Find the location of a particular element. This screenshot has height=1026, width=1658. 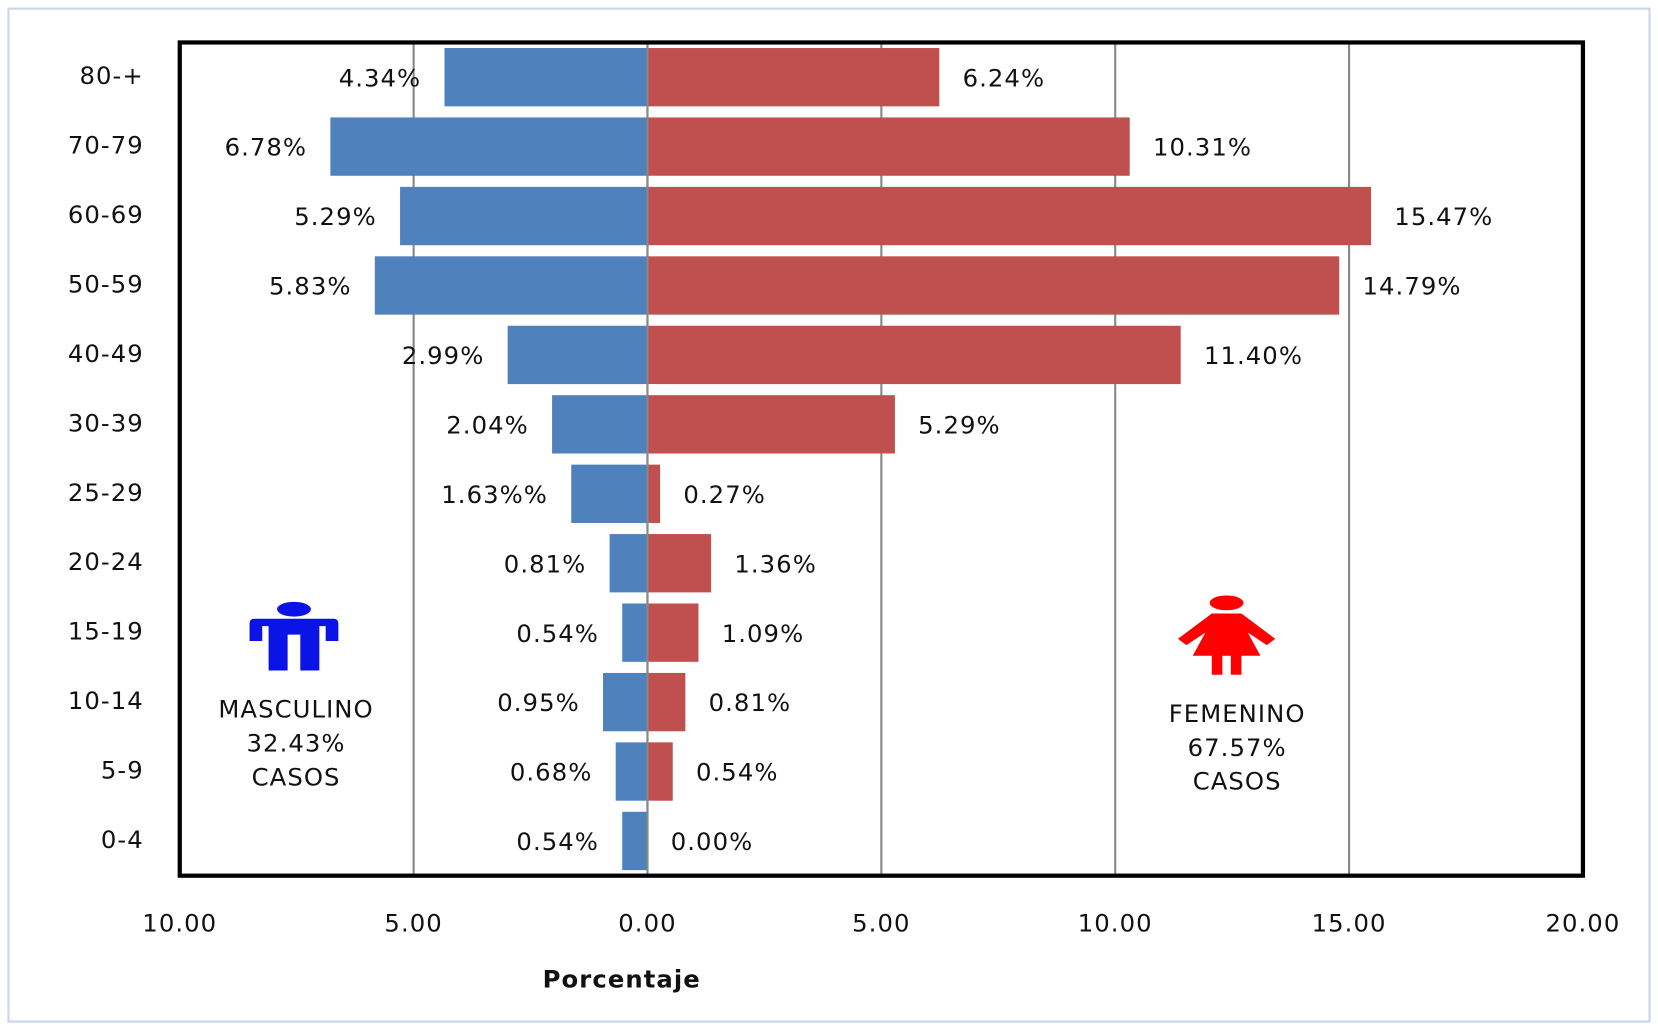

value-label: 2.04% is located at coordinates (487, 424).